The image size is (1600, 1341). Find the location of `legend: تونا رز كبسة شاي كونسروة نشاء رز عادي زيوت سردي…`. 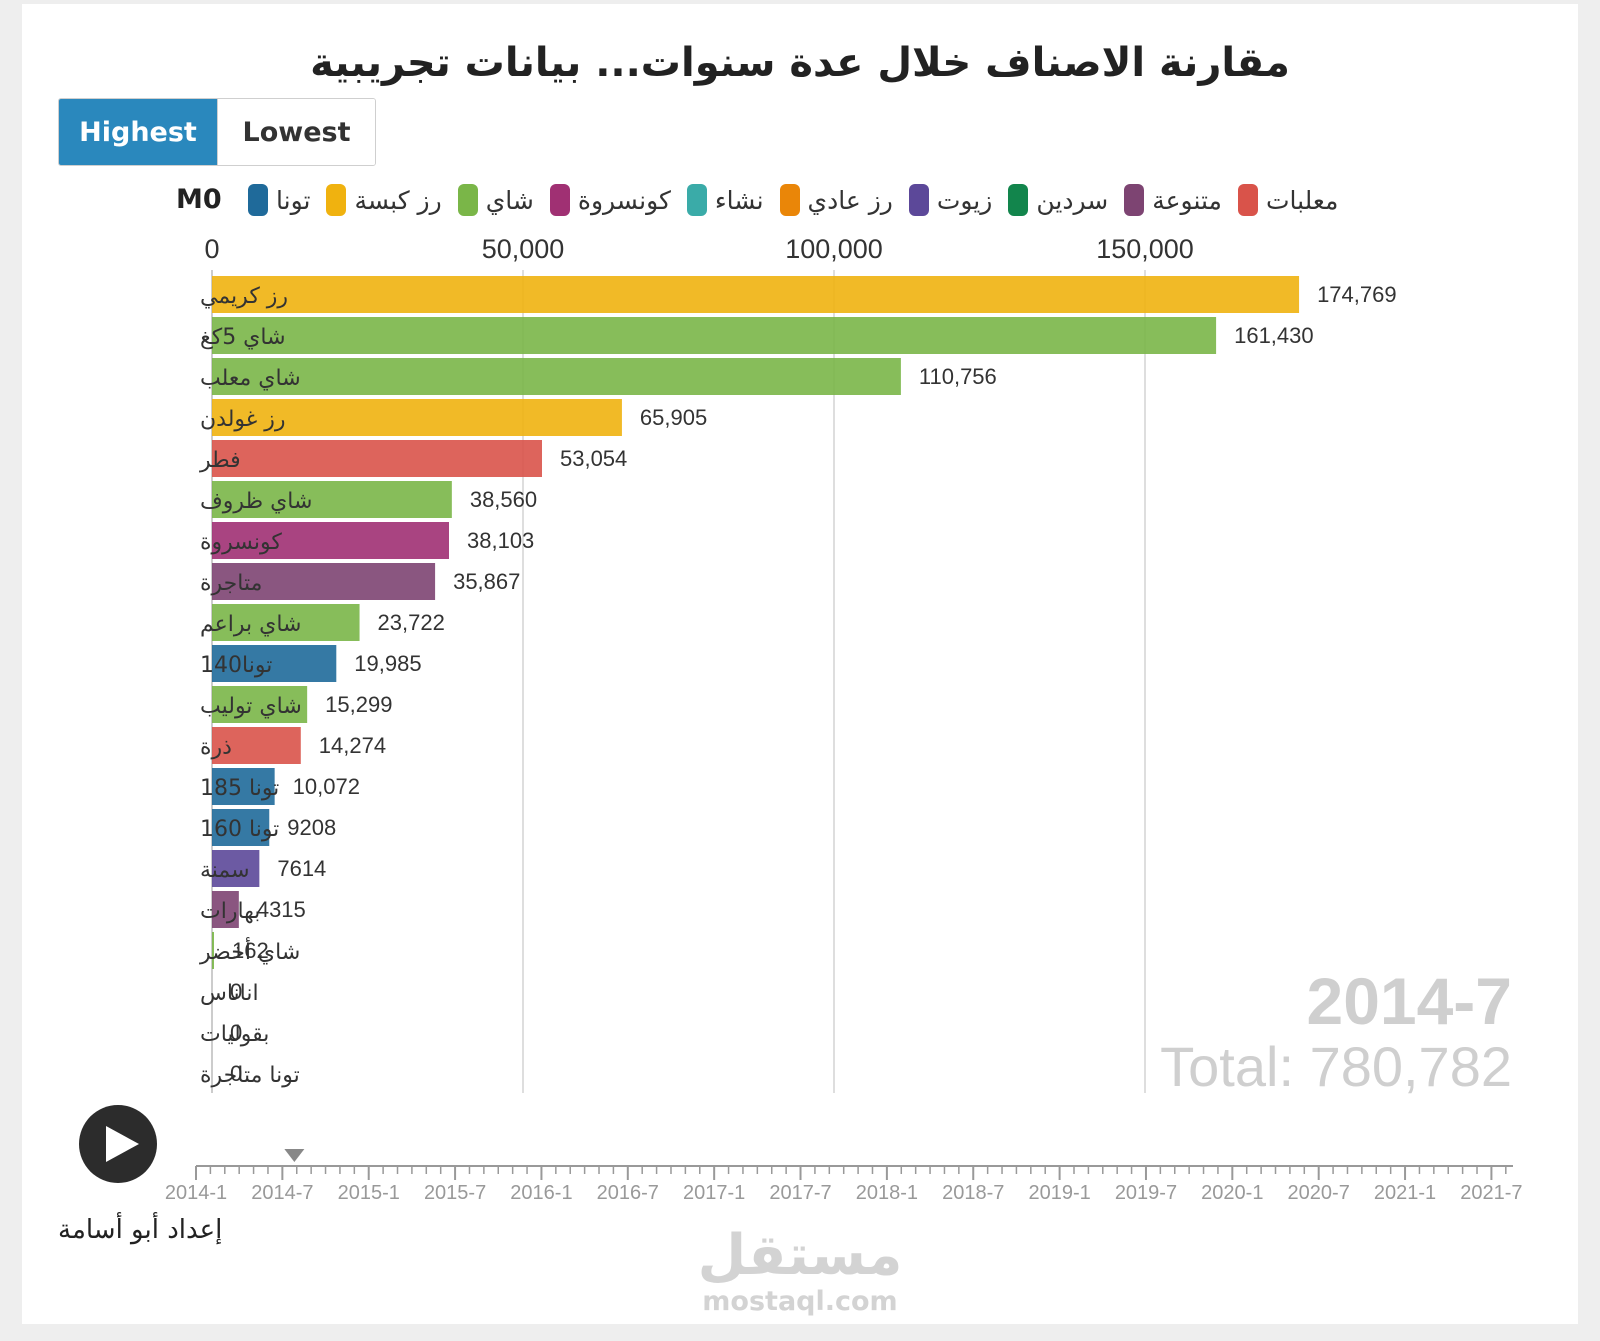

legend: تونا رز كبسة شاي كونسروة نشاء رز عادي زيوت سردي… is located at coordinates (793, 200).